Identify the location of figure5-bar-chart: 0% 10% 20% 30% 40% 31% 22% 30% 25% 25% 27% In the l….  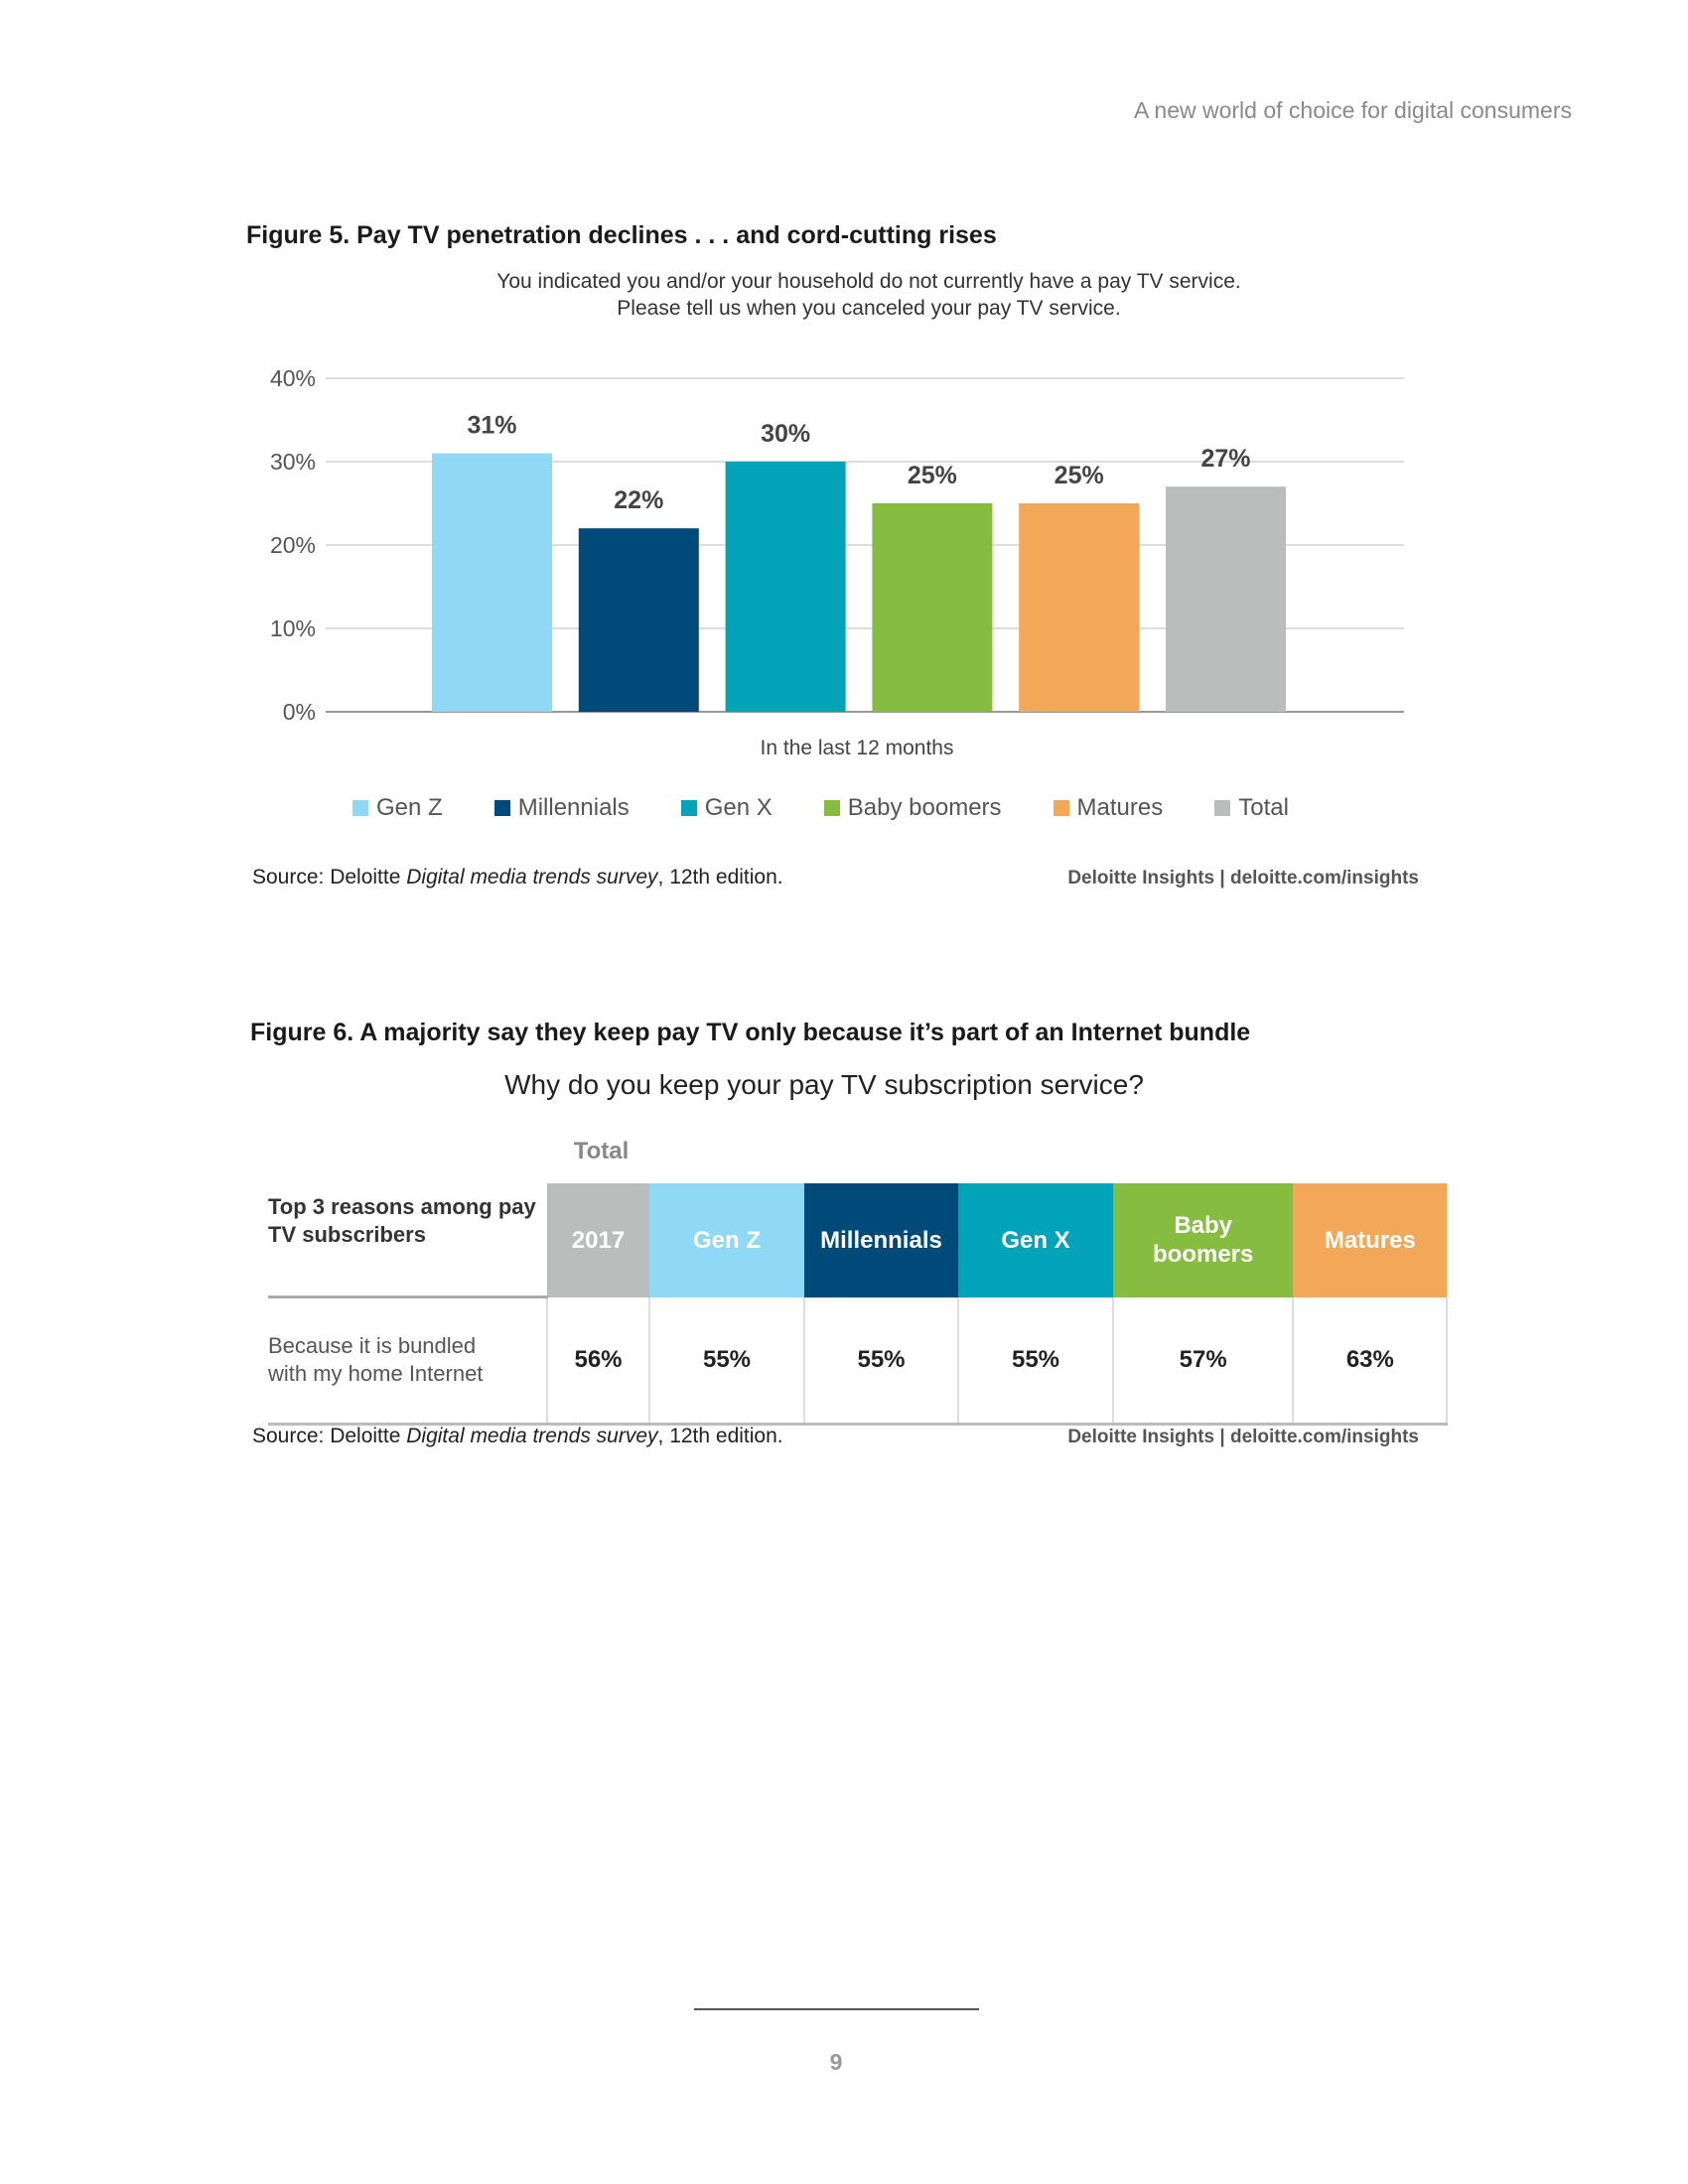
(837, 562).